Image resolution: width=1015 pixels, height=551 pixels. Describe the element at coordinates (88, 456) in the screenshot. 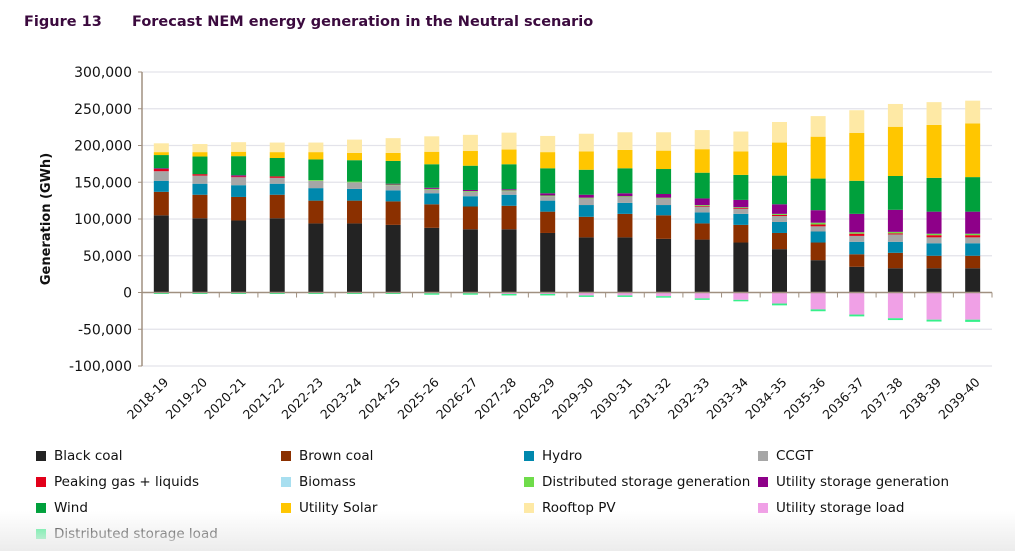

I see `legend-label: Black coal` at that location.